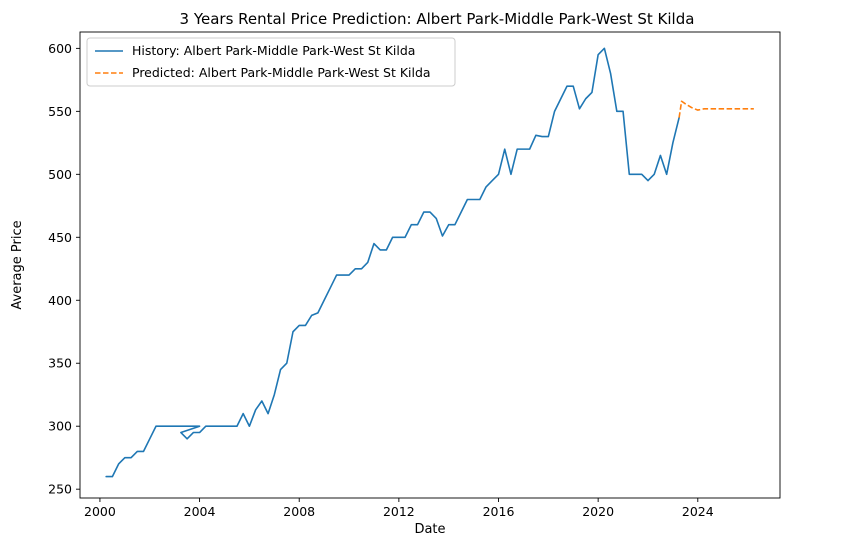 The height and width of the screenshot is (547, 850). Describe the element at coordinates (100, 511) in the screenshot. I see `x-tick-label: 2000` at that location.